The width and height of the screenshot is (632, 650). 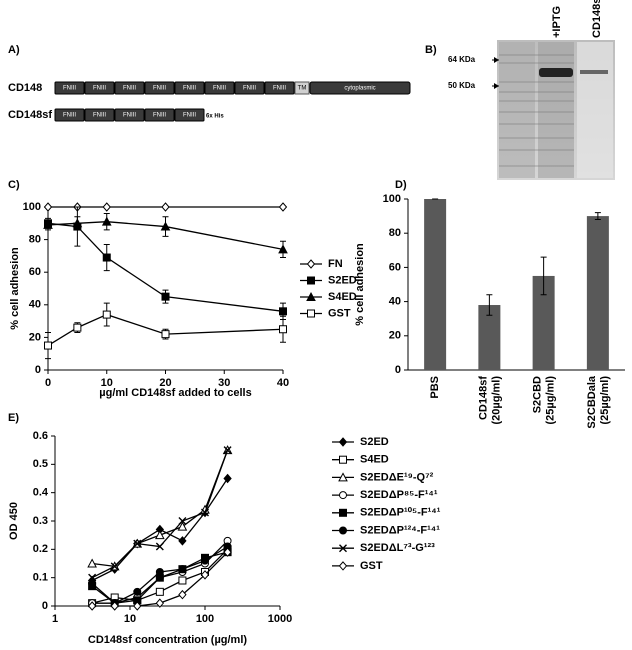 What do you see at coordinates (14, 521) in the screenshot?
I see `y-axis-label: OD 450` at bounding box center [14, 521].